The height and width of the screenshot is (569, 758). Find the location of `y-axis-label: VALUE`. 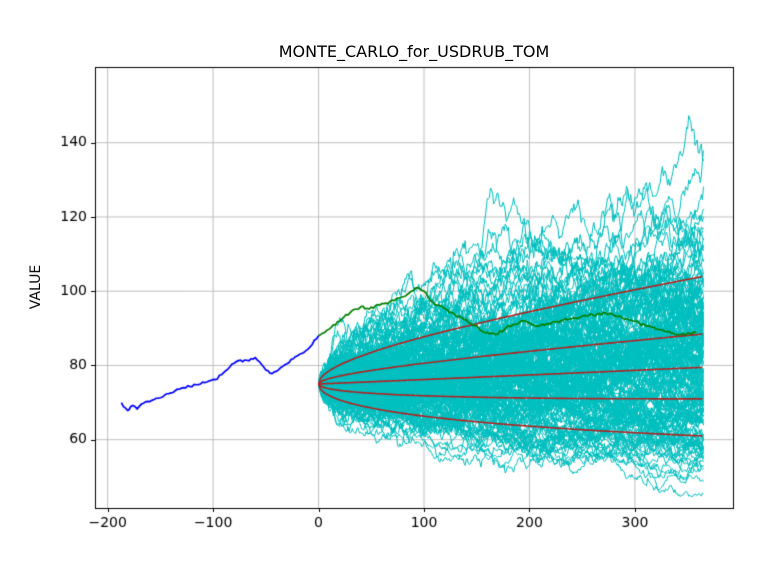

y-axis-label: VALUE is located at coordinates (36, 287).